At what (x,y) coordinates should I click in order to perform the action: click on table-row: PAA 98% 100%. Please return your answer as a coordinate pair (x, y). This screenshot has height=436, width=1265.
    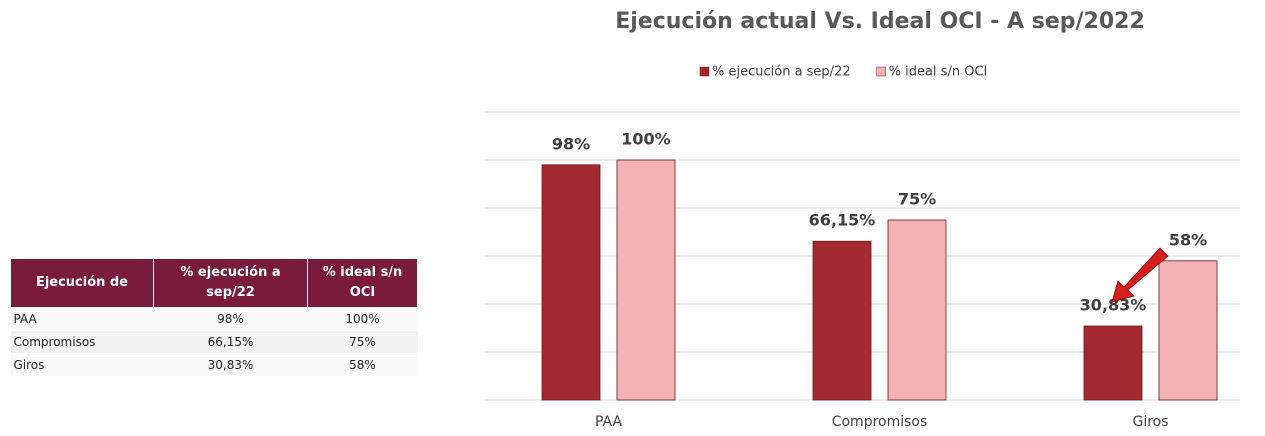
    Looking at the image, I should click on (214, 319).